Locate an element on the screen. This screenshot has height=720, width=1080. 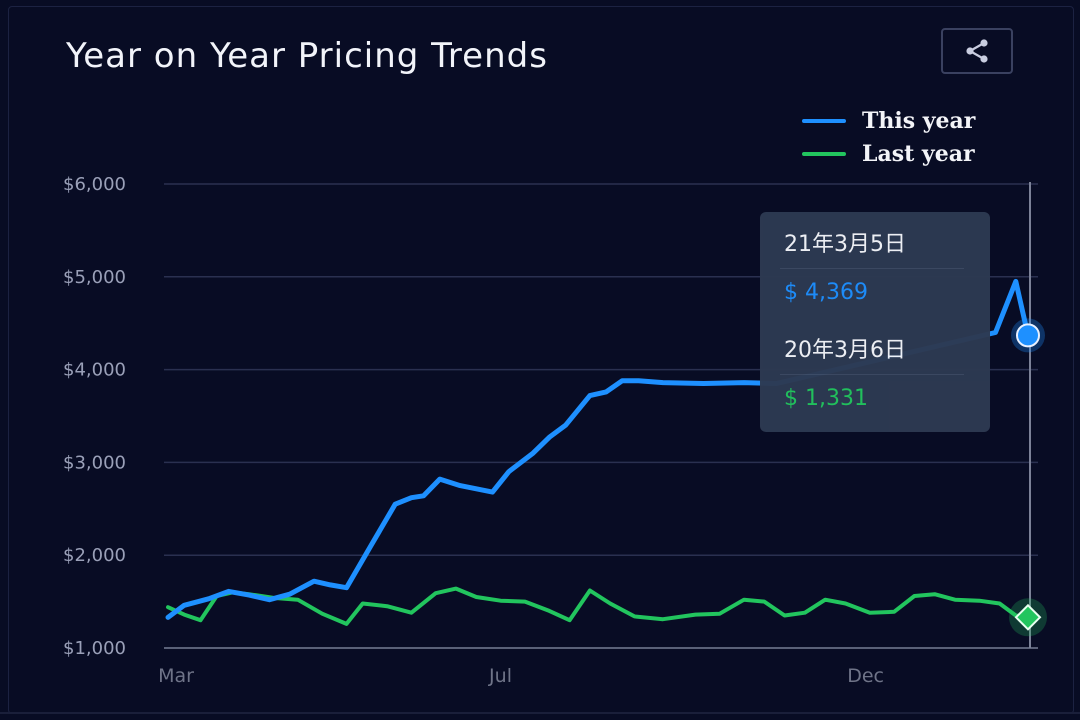
series-line-last-year is located at coordinates (598, 606).